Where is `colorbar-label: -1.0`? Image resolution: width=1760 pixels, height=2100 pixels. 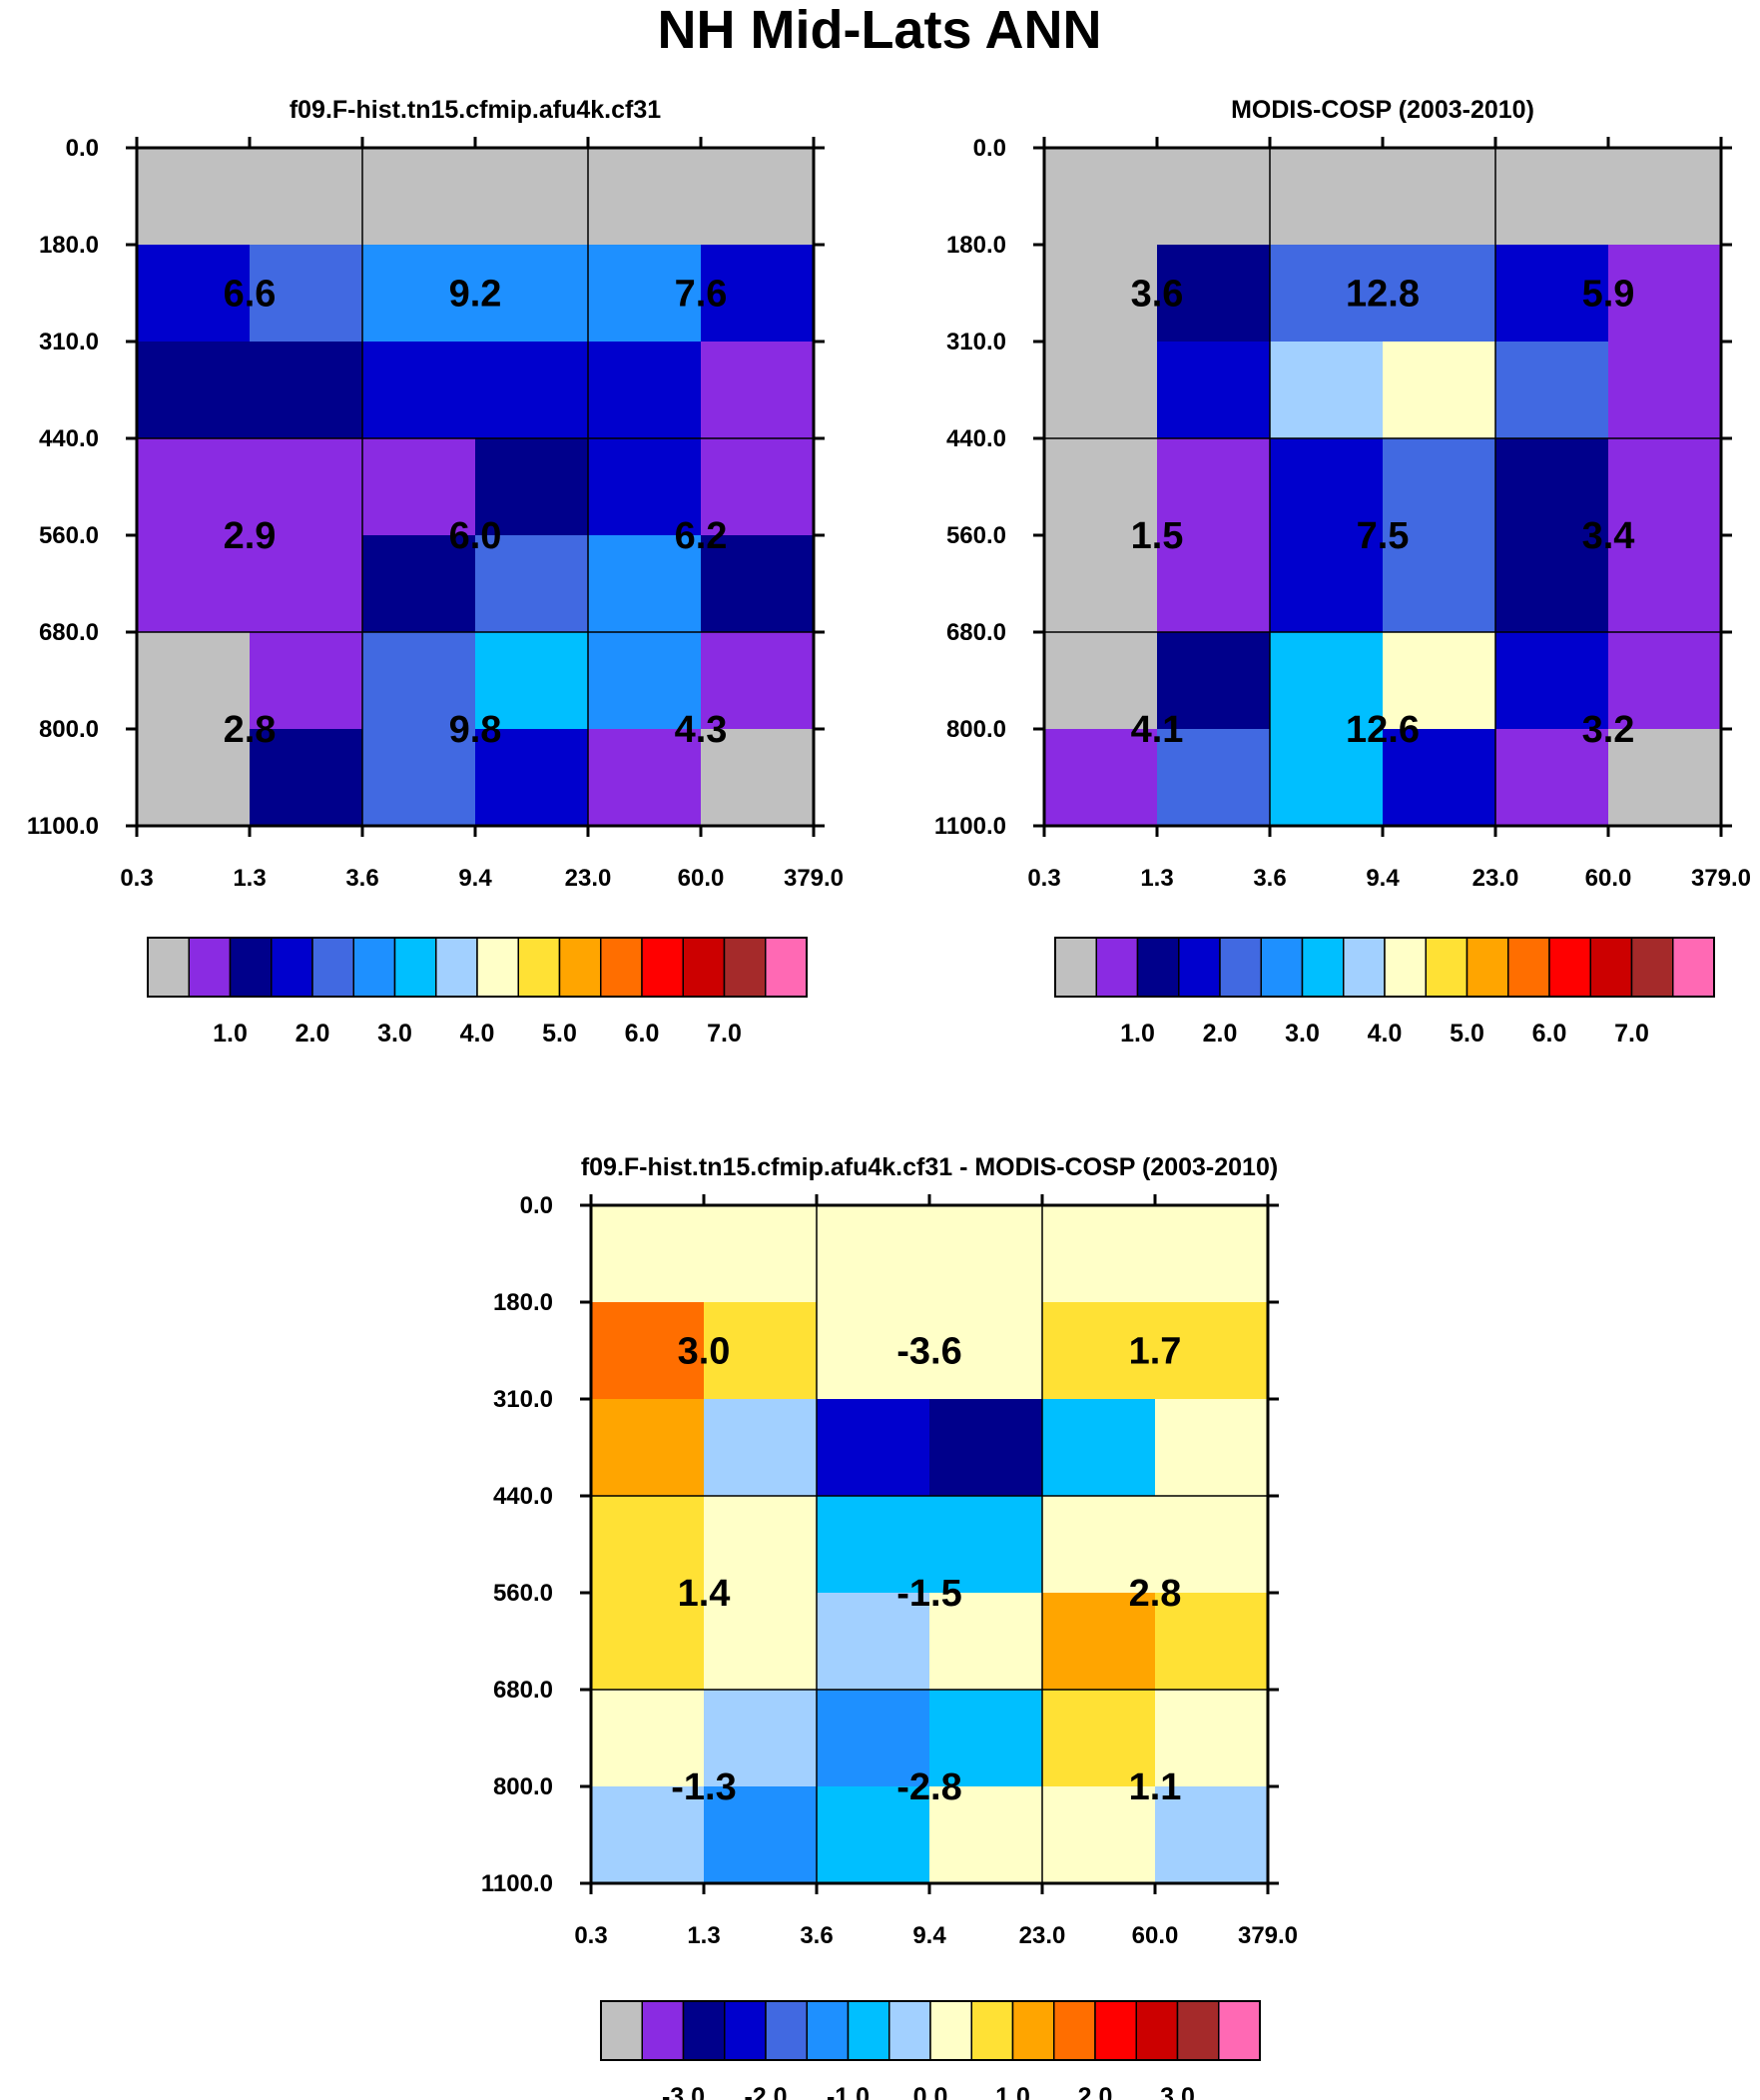
colorbar-label: -1.0 is located at coordinates (848, 2091).